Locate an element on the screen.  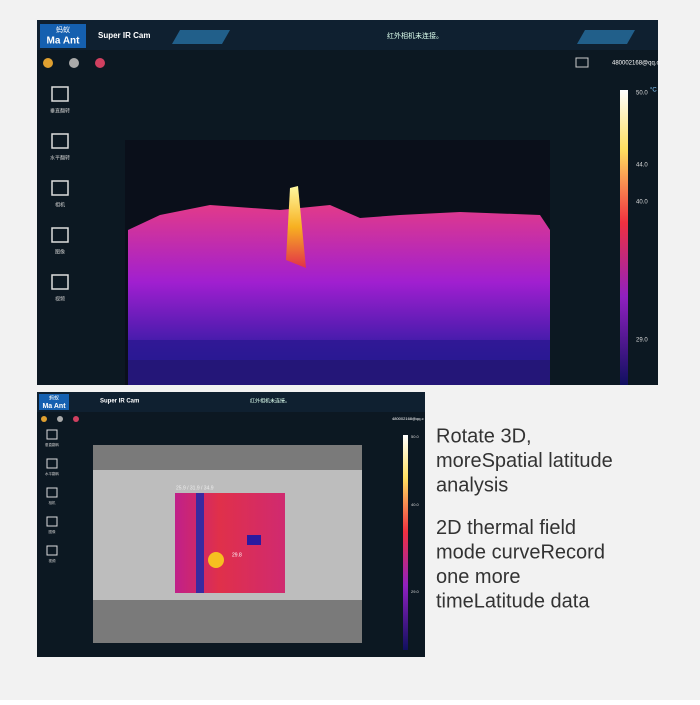
scale-unit: °C is located at coordinates (653, 91).